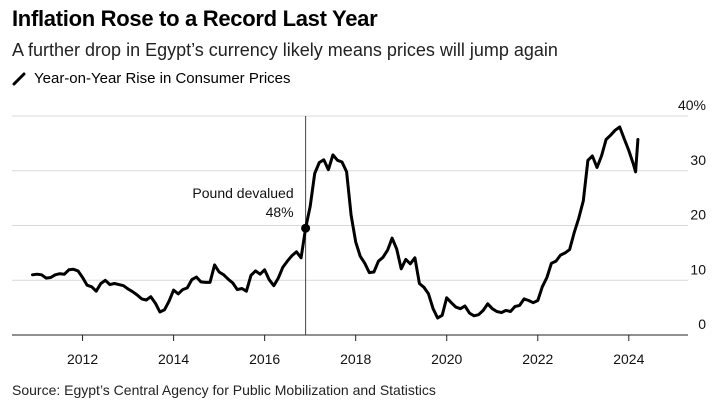 This screenshot has width=727, height=417. Describe the element at coordinates (306, 228) in the screenshot. I see `devaluation-point` at that location.